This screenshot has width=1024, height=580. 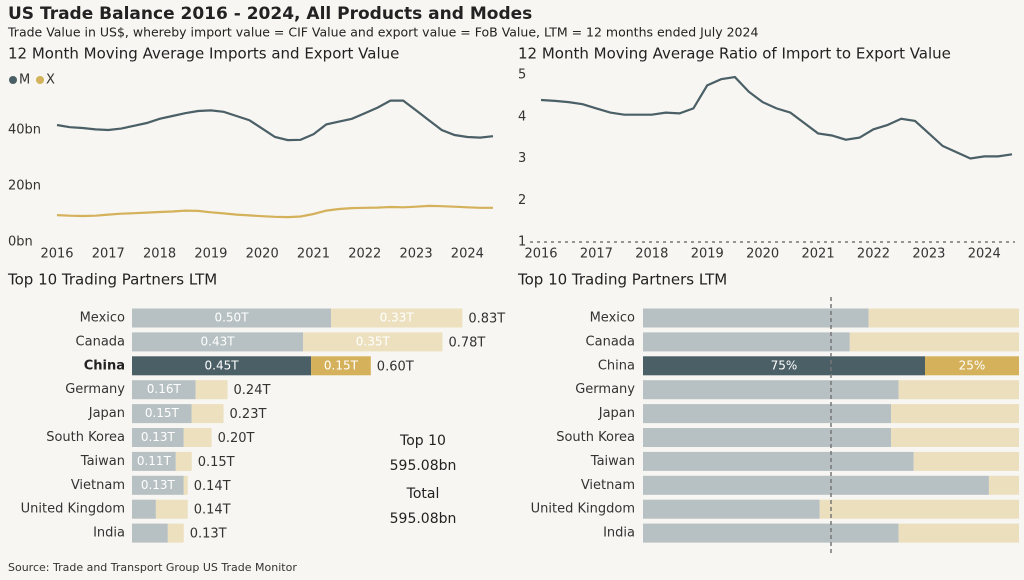 What do you see at coordinates (522, 242) in the screenshot?
I see `y-tick-label: 1` at bounding box center [522, 242].